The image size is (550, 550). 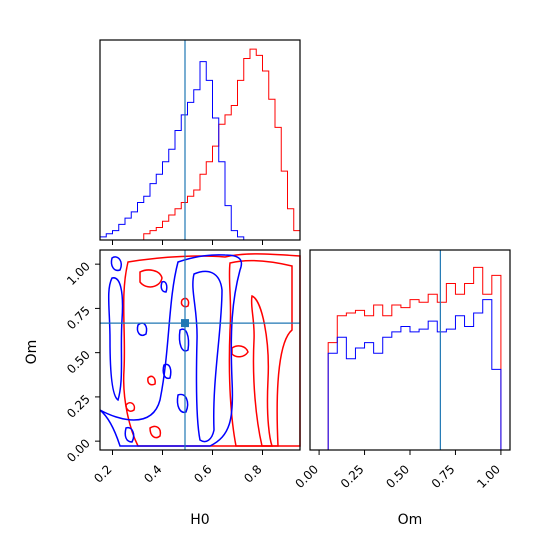 I want to click on panel-h0-histogram, so click(x=200, y=142).